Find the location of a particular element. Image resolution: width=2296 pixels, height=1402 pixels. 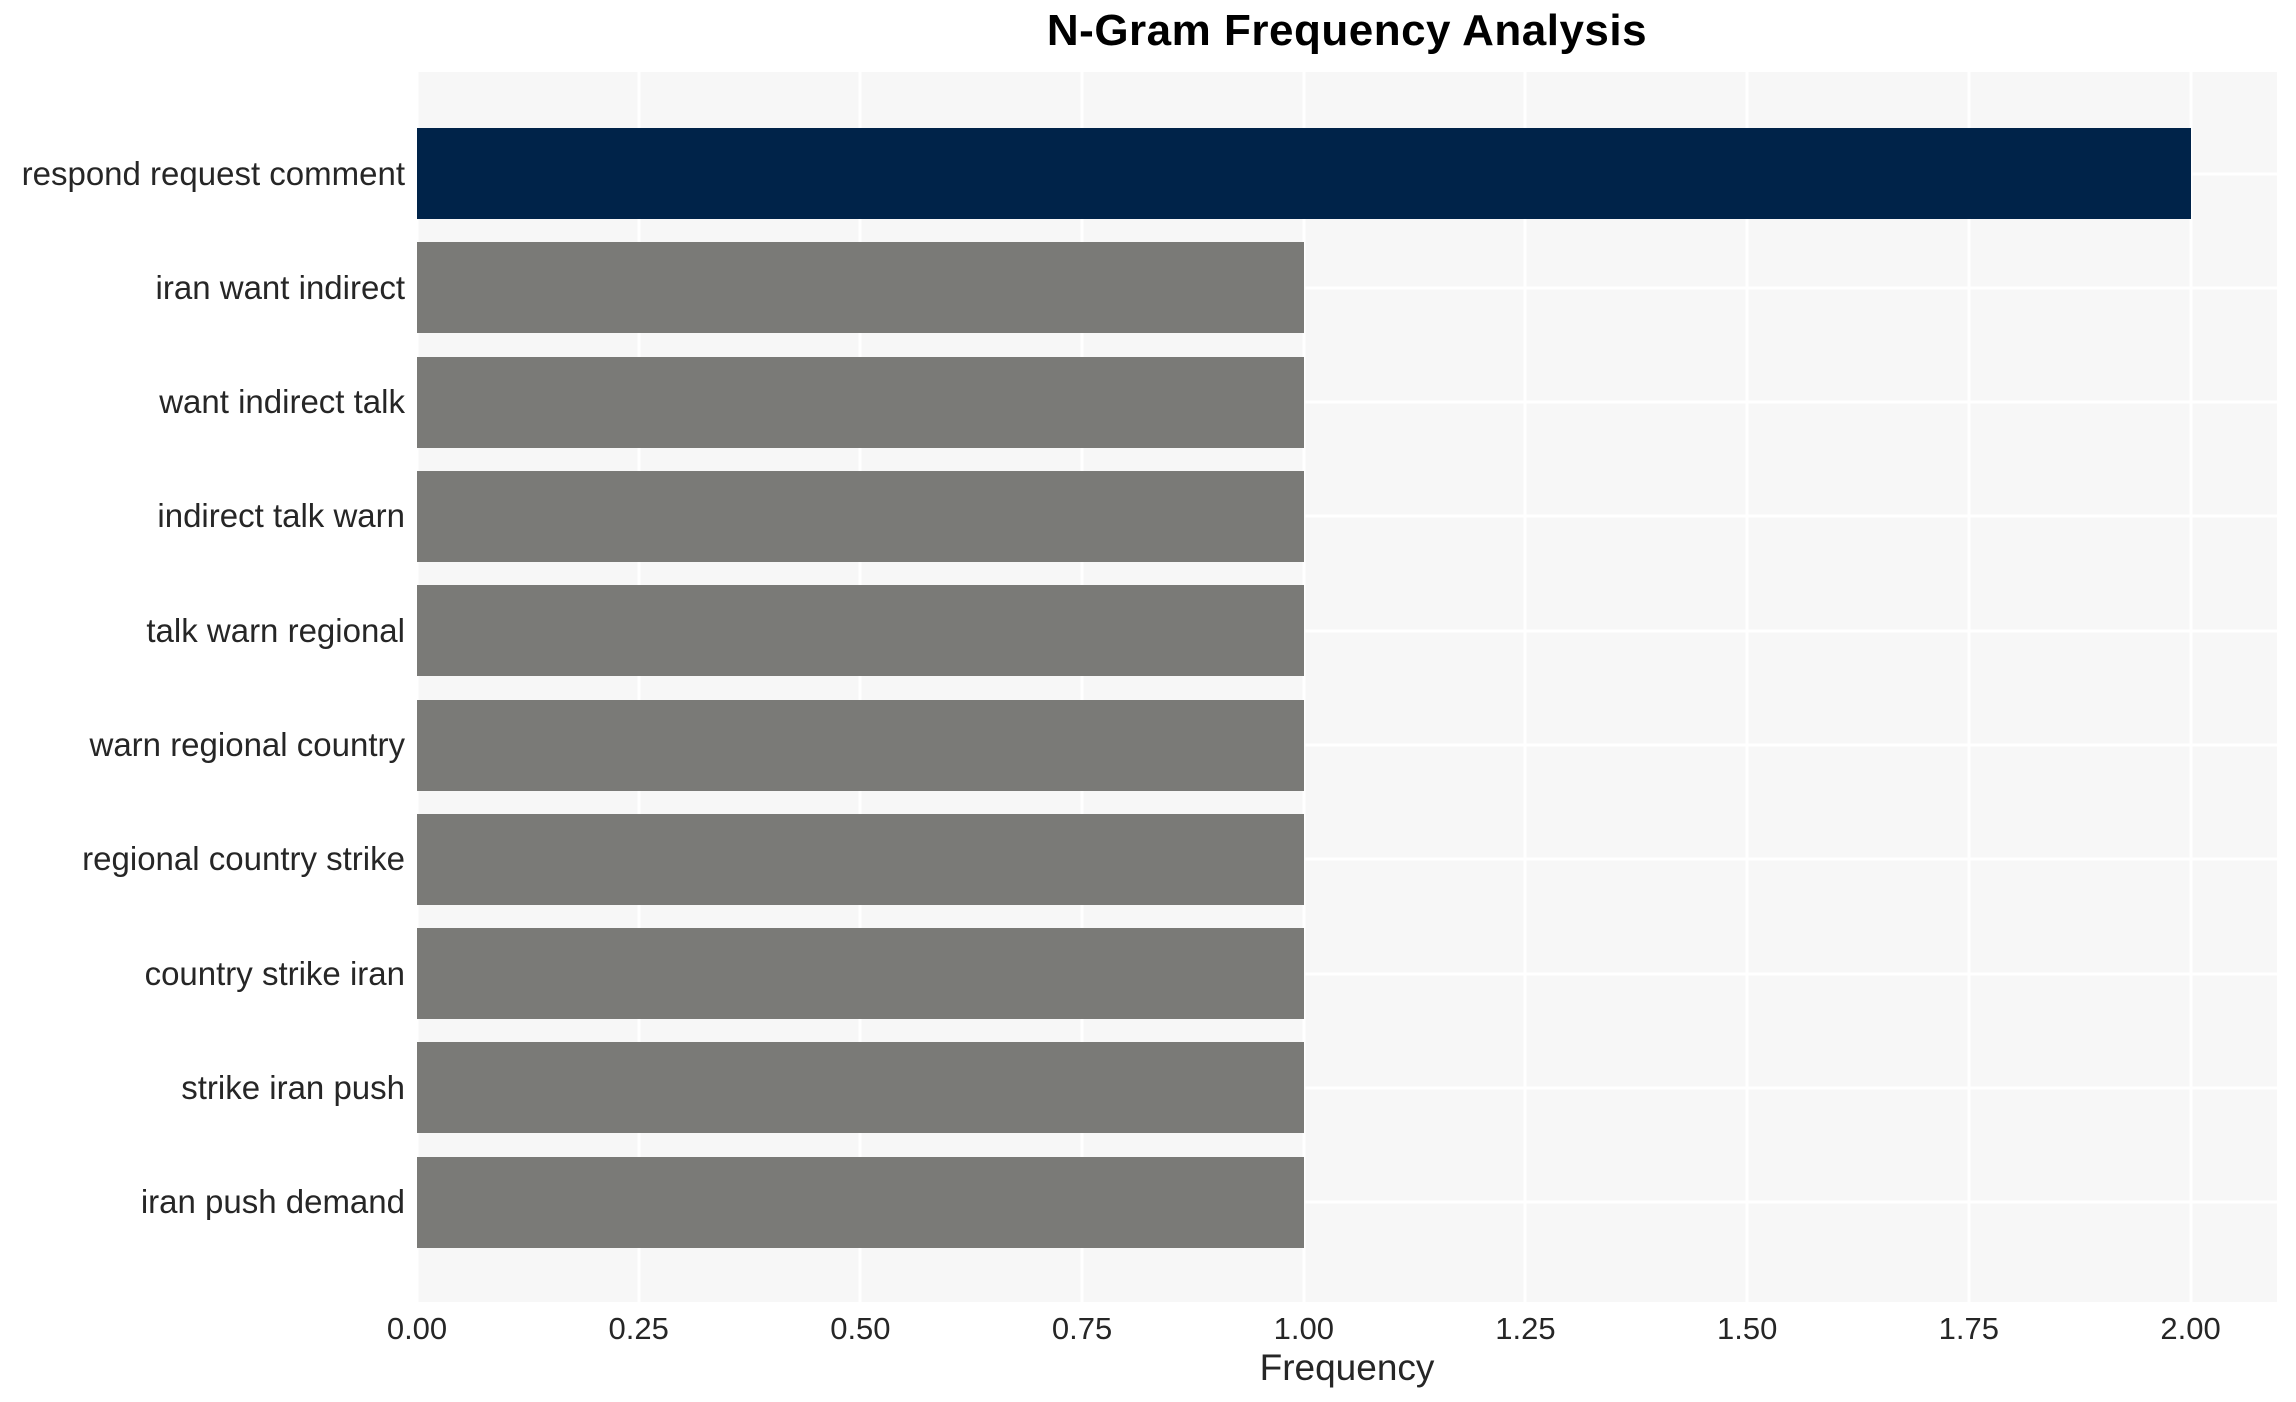

x-tick-label: 0.00 is located at coordinates (417, 1328).